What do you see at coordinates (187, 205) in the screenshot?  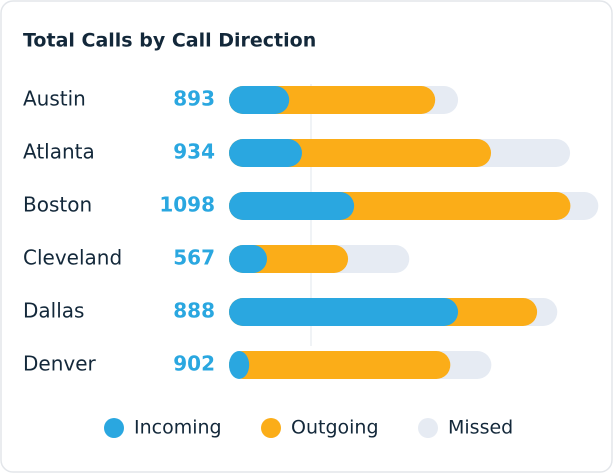 I see `total-label: 1098` at bounding box center [187, 205].